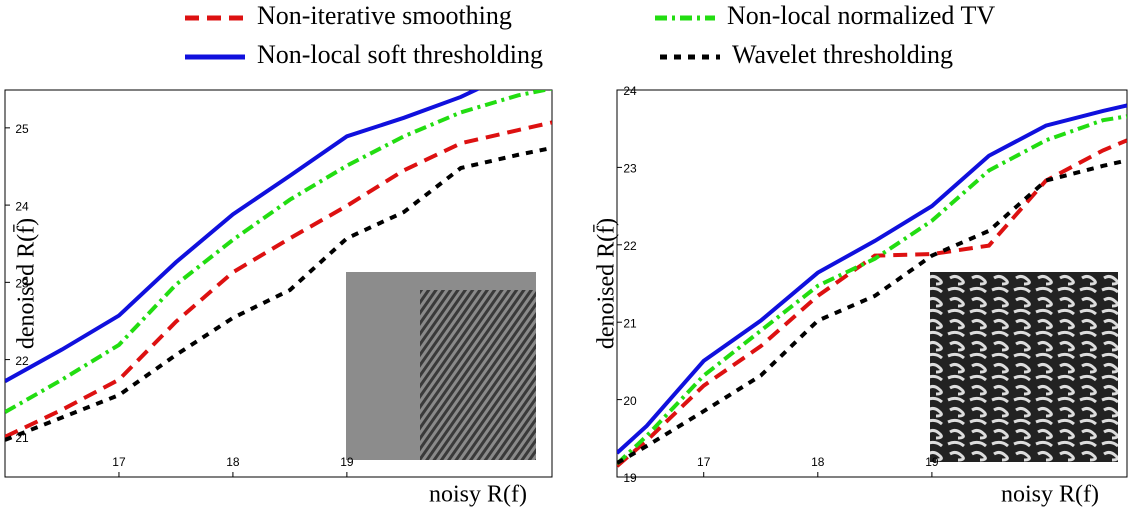 The height and width of the screenshot is (512, 1132). Describe the element at coordinates (384, 15) in the screenshot. I see `legend-label: Non-iterative smoothing` at that location.